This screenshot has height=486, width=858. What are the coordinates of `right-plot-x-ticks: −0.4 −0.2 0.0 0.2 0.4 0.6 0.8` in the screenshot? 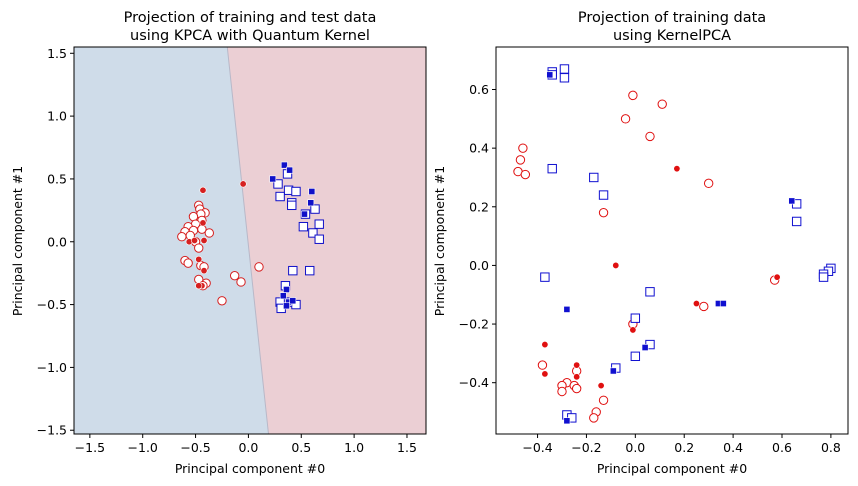 It's located at (681, 444).